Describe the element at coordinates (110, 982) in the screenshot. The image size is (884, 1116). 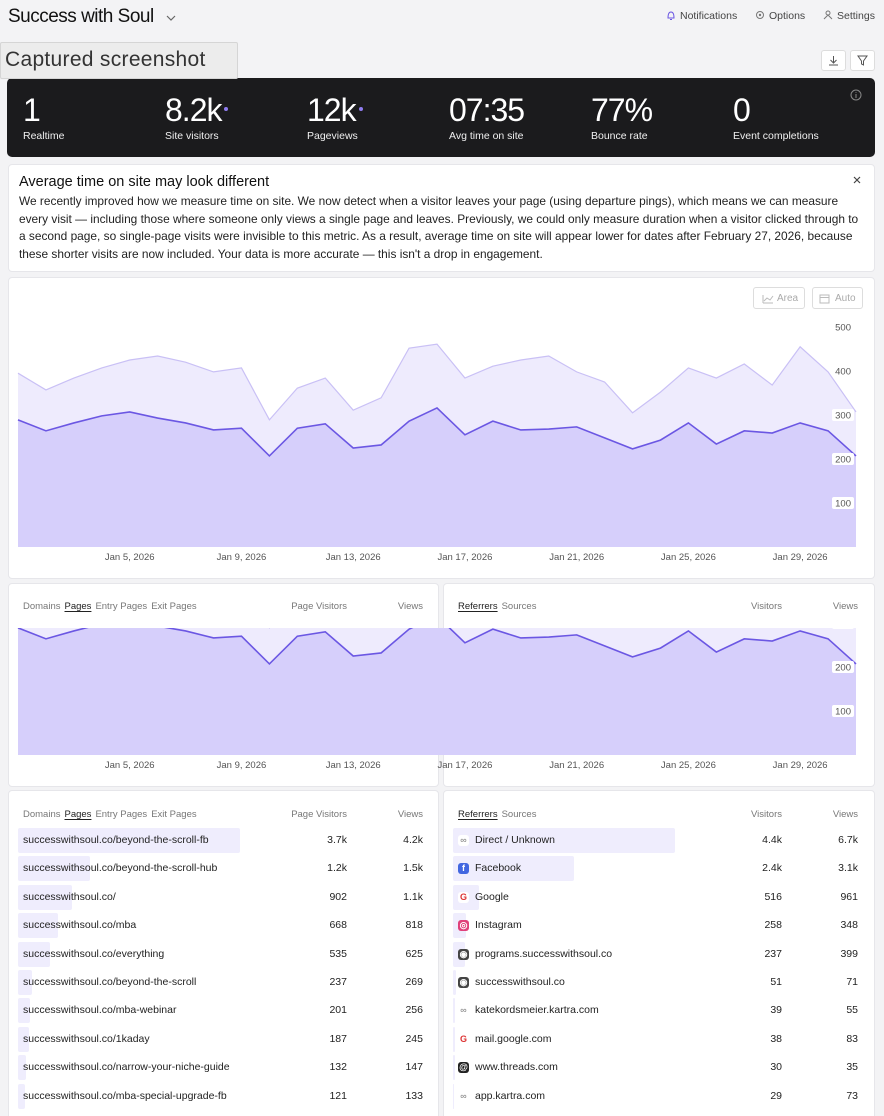
I see `row-name: successwithsoul.co/beyond-the-scroll` at that location.